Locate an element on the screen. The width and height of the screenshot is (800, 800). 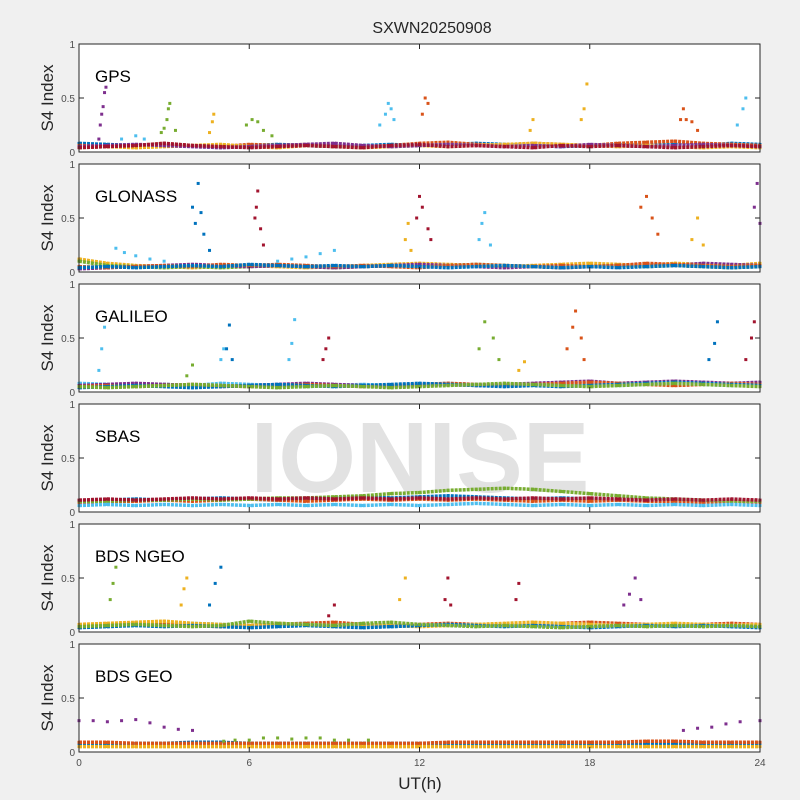
y-tick-label: 1 is located at coordinates (72, 405).